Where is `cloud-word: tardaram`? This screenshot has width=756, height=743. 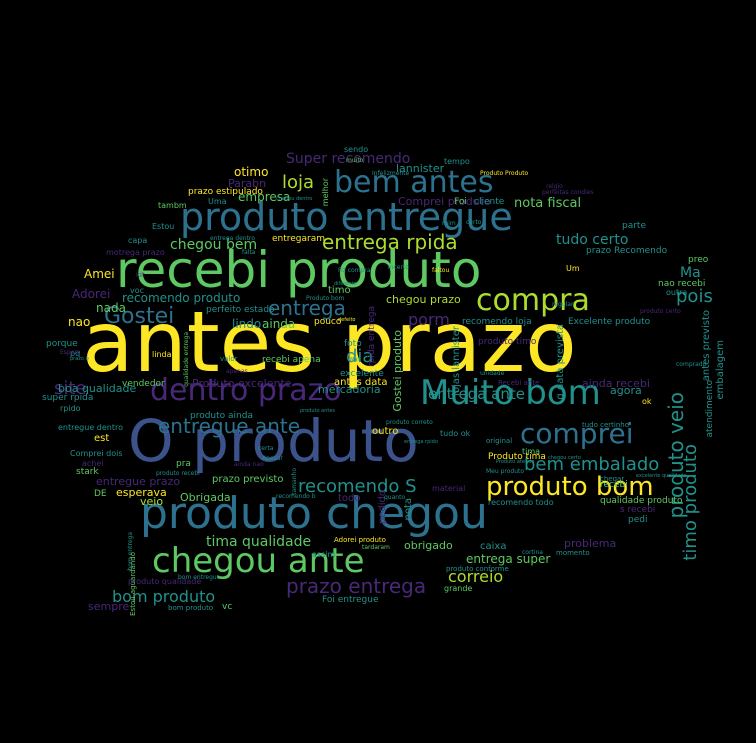 cloud-word: tardaram is located at coordinates (376, 547).